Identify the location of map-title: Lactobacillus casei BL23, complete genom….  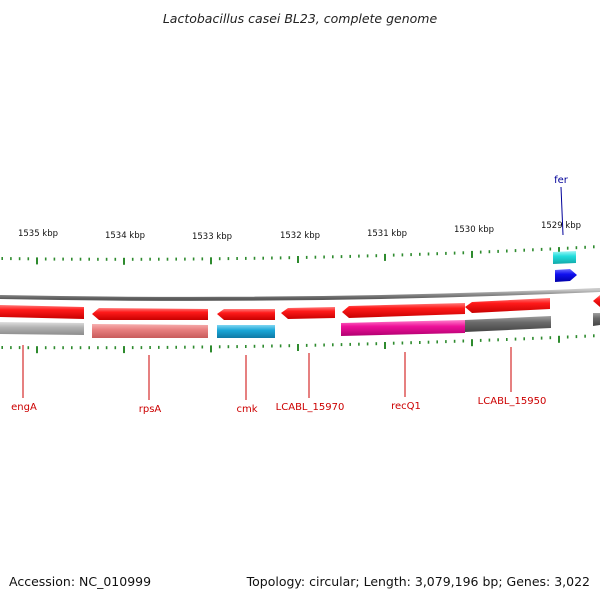
(300, 18).